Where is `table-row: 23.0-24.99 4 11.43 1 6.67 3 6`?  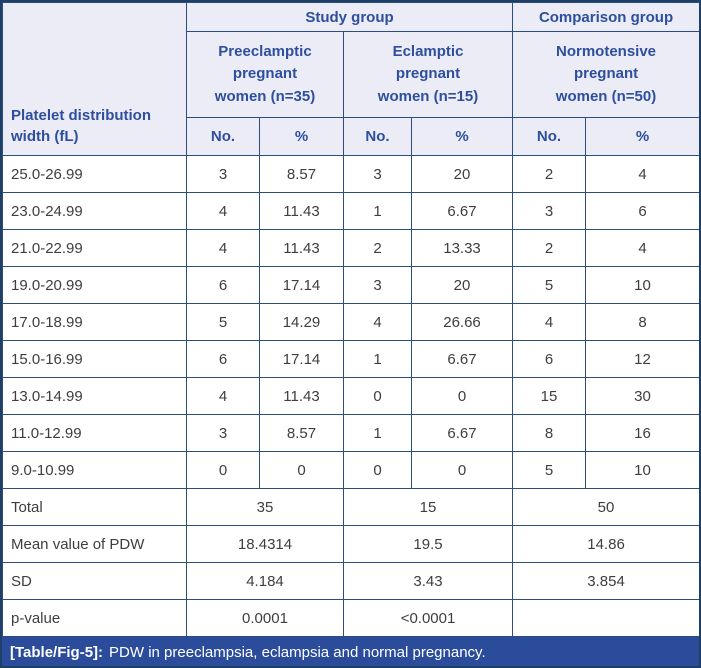 table-row: 23.0-24.99 4 11.43 1 6.67 3 6 is located at coordinates (350, 211).